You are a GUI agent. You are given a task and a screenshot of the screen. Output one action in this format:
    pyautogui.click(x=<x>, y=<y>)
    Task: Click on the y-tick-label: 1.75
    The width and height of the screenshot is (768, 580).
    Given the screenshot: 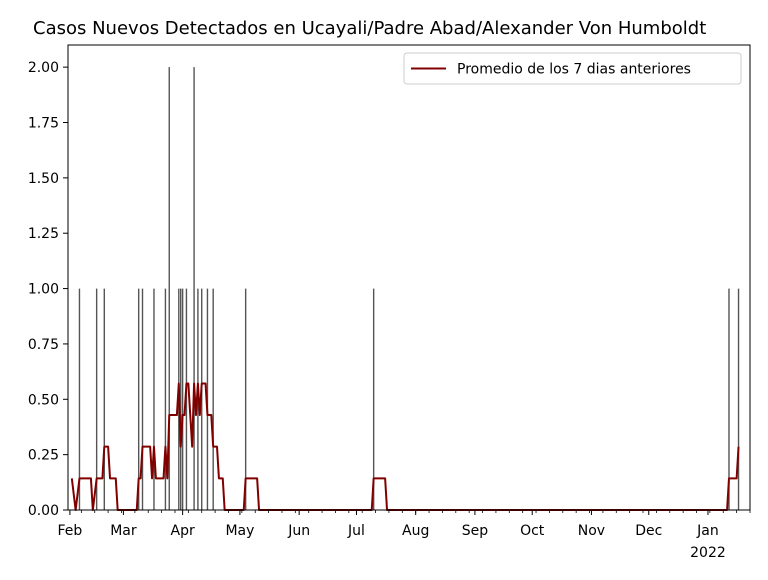 What is the action you would take?
    pyautogui.click(x=43, y=124)
    